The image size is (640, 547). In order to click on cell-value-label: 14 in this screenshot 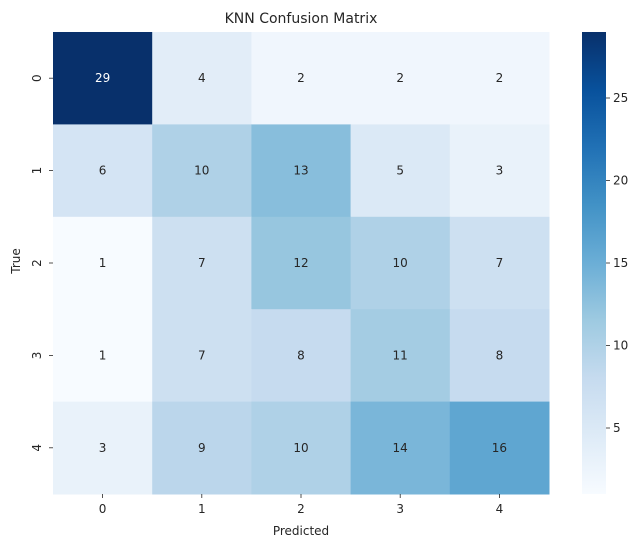, I will do `click(400, 448)`.